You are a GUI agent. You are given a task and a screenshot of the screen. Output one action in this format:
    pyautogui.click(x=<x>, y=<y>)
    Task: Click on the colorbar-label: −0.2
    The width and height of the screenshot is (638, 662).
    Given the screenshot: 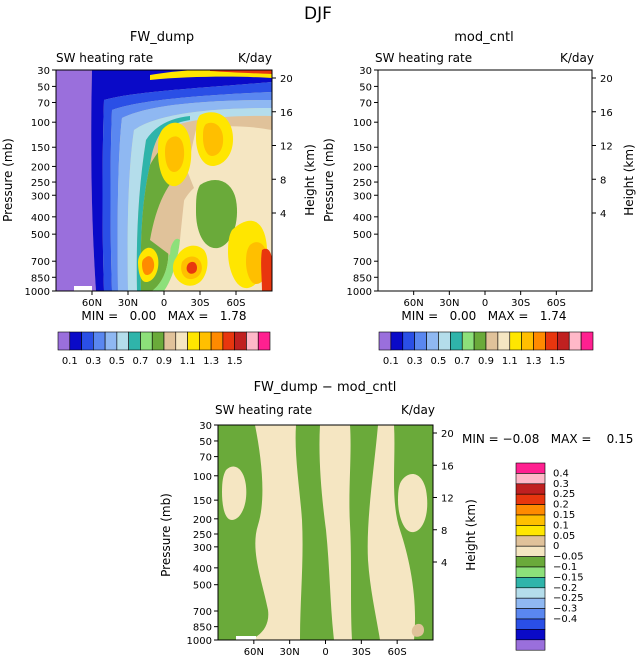 What is the action you would take?
    pyautogui.click(x=565, y=588)
    